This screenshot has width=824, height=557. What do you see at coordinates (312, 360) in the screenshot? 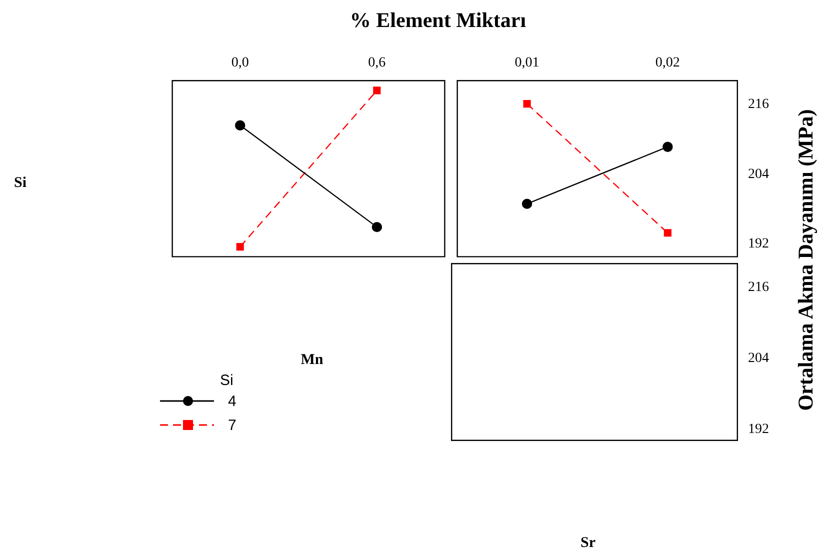
I see `x-axis-title: Mn` at bounding box center [312, 360].